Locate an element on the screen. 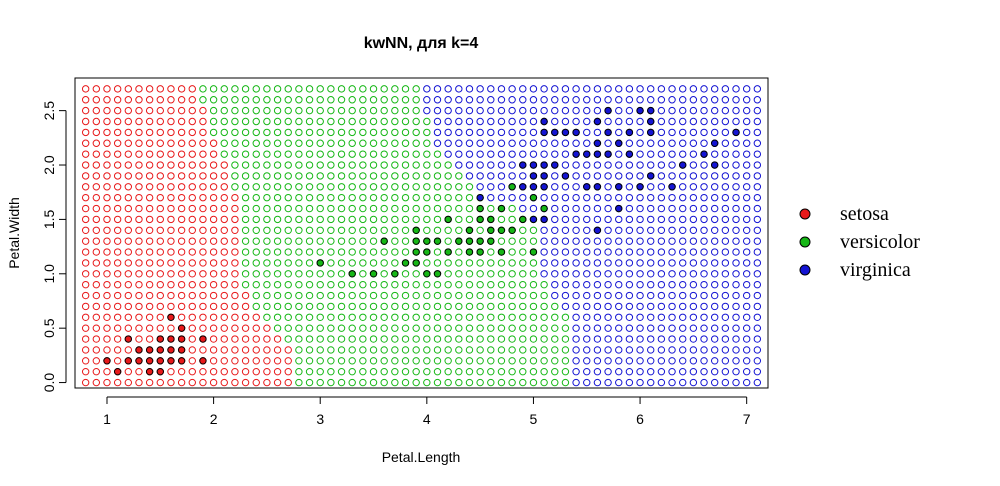  data-point-setosa is located at coordinates (160, 371).